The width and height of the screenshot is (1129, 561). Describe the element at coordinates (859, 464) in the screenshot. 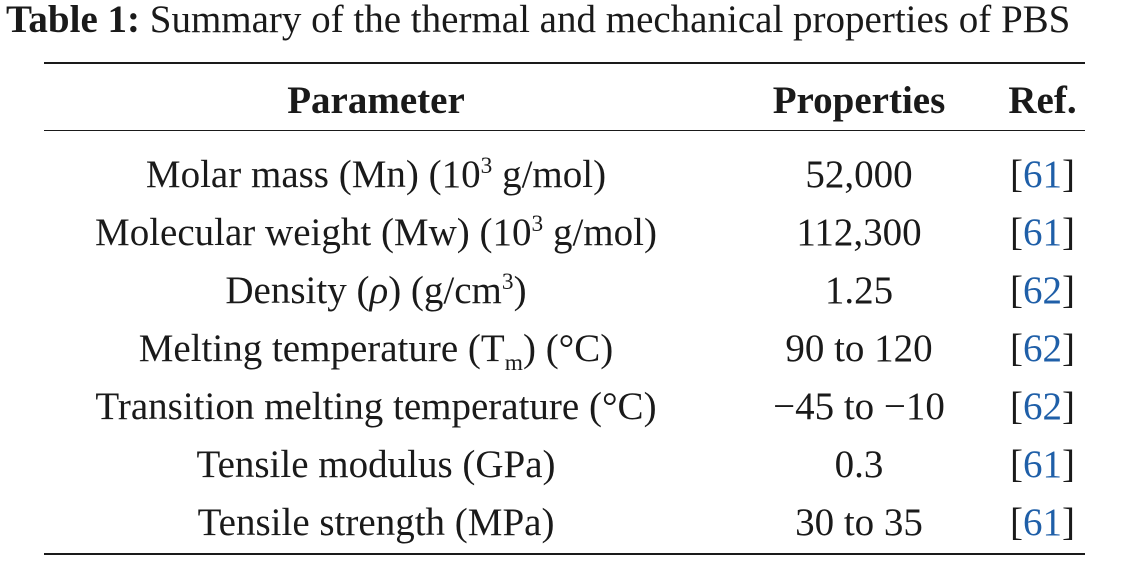

I see `row-value: 0.3` at that location.